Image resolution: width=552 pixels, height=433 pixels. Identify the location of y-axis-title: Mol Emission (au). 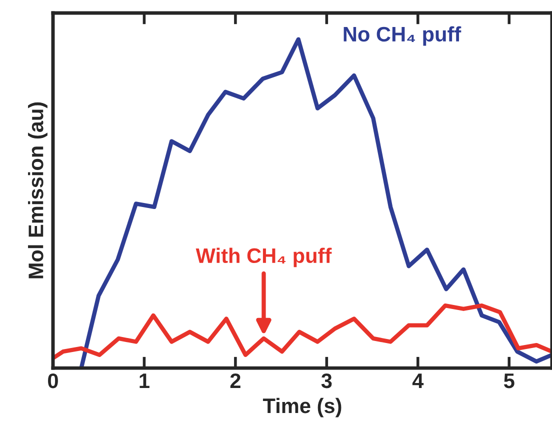
(38, 190).